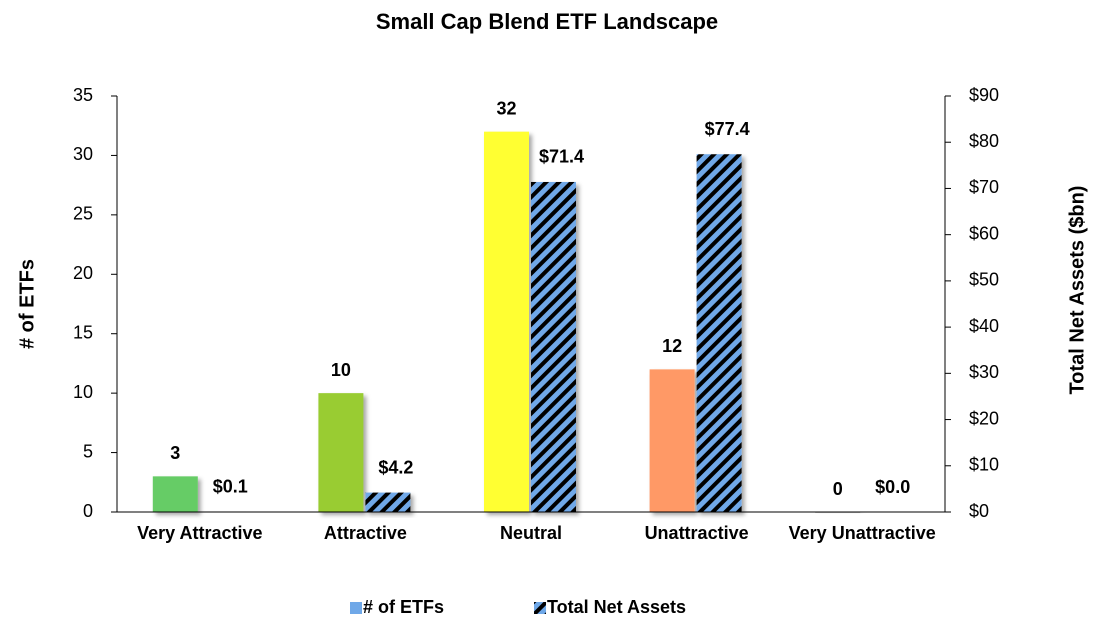  What do you see at coordinates (979, 511) in the screenshot?
I see `y2-tick-label: $0` at bounding box center [979, 511].